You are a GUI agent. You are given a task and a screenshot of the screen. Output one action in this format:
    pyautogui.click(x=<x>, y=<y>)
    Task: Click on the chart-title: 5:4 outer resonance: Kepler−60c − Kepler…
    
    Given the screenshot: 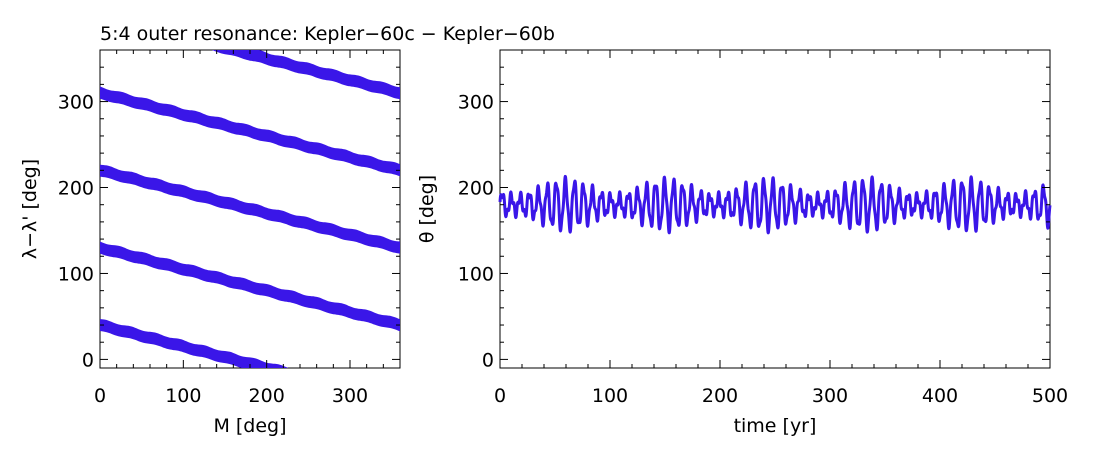 What is the action you would take?
    pyautogui.click(x=327, y=34)
    